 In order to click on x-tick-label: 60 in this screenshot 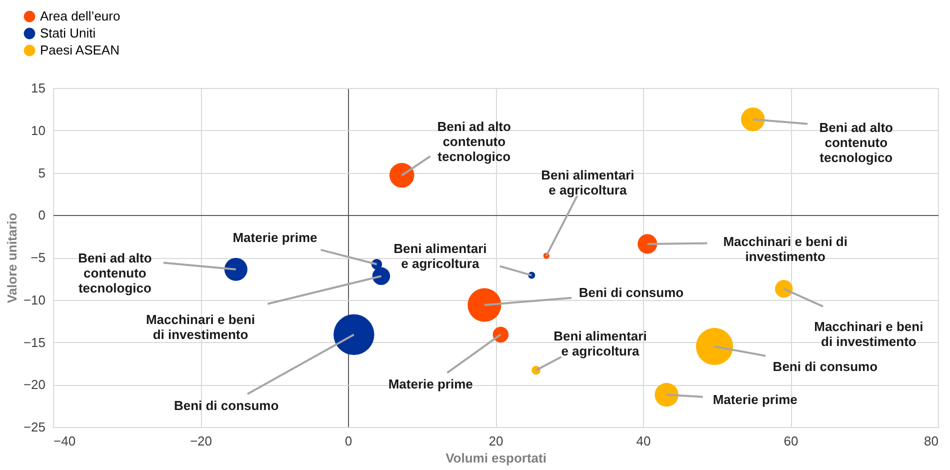, I will do `click(791, 441)`.